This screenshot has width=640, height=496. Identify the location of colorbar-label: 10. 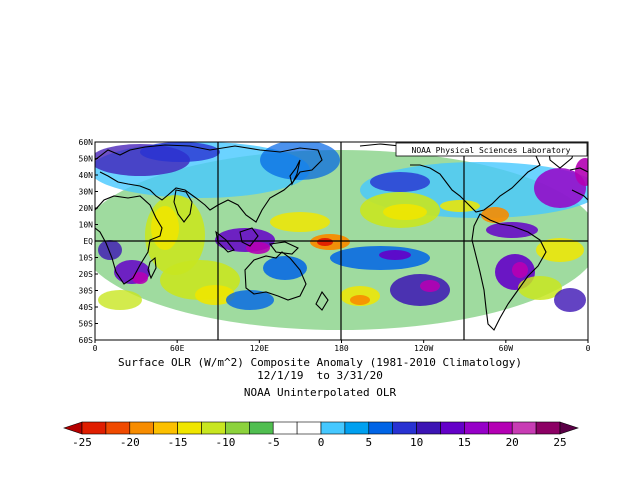
(416, 442).